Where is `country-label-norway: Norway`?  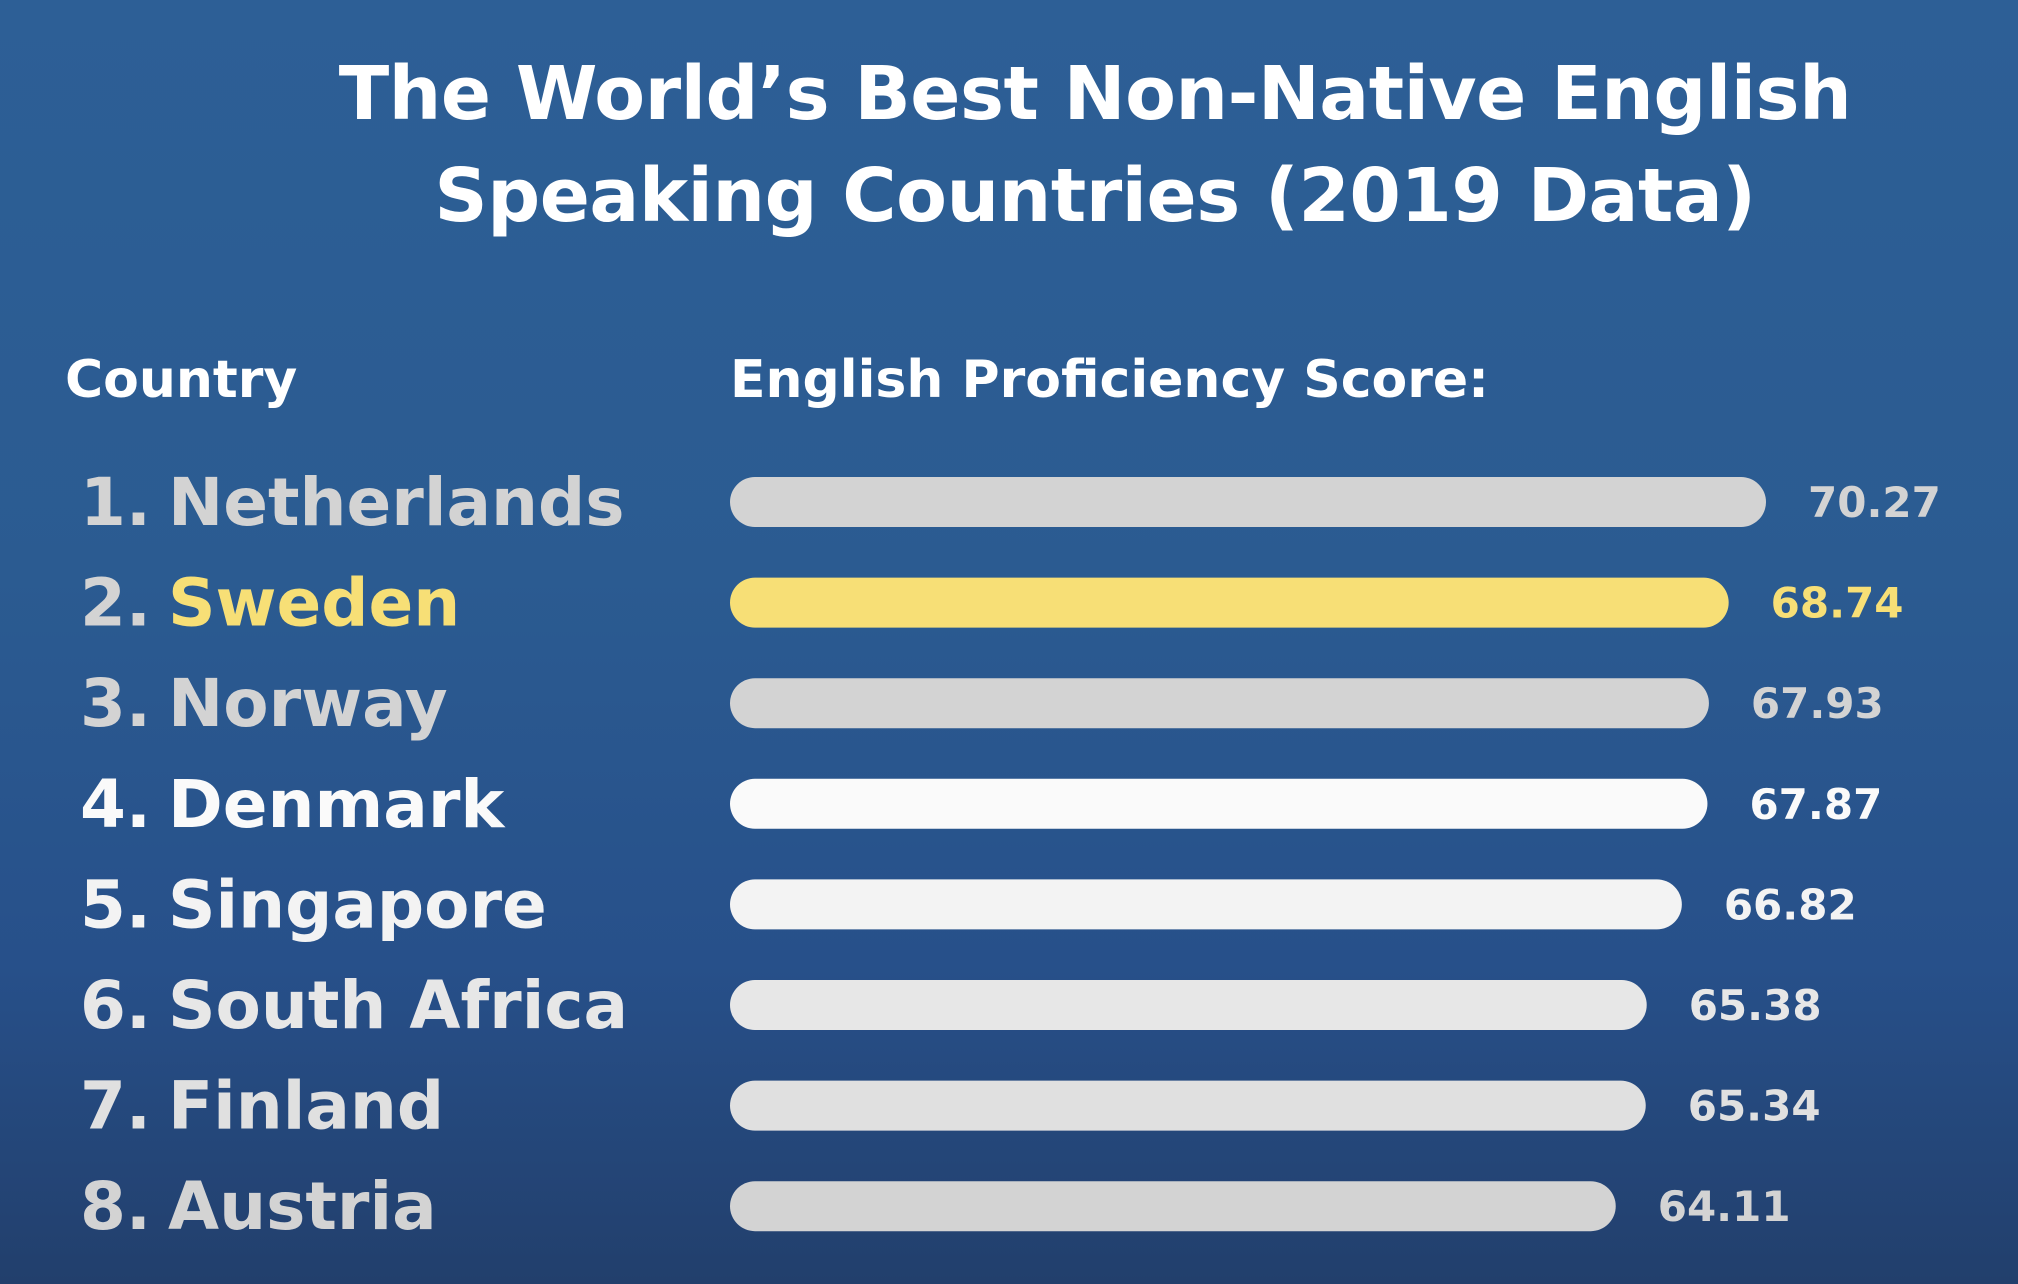
country-label-norway: Norway is located at coordinates (308, 703).